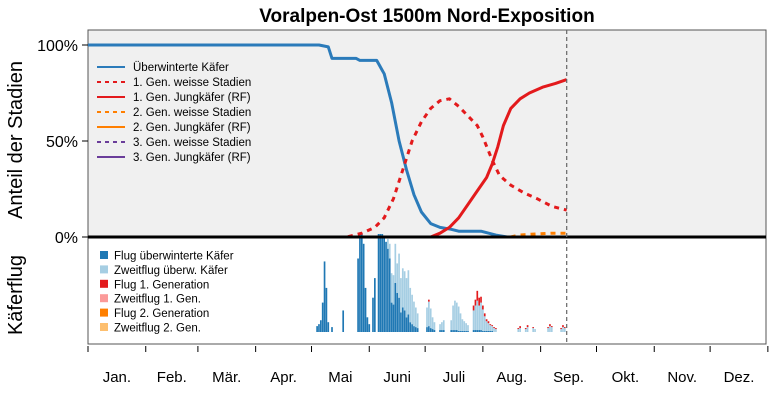 This screenshot has height=405, width=770. What do you see at coordinates (192, 128) in the screenshot?
I see `legend-label: 2. Gen. Jungkäfer (RF)` at bounding box center [192, 128].